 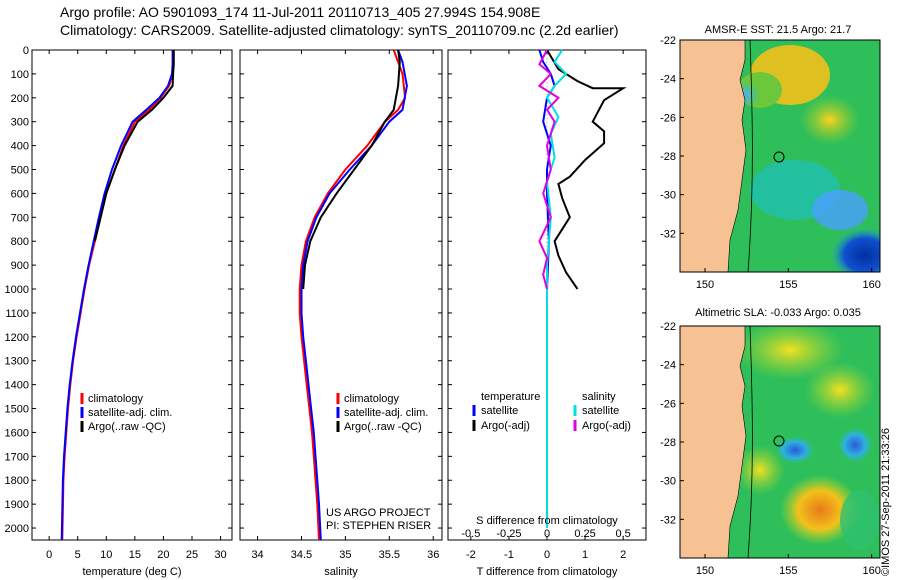 What do you see at coordinates (547, 521) in the screenshot?
I see `difference-xlabel-top: S difference from climatology` at bounding box center [547, 521].